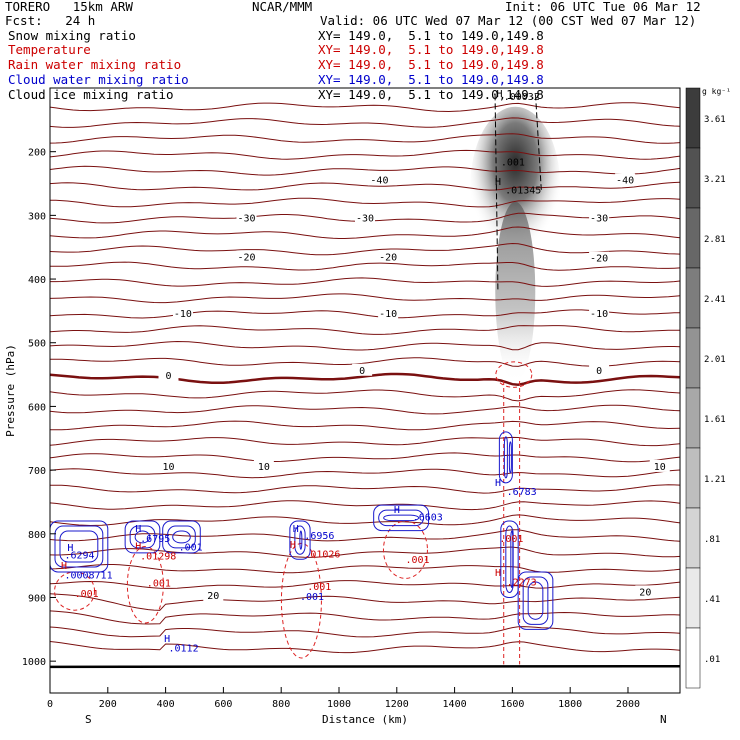 This screenshot has width=740, height=740. Describe the element at coordinates (281, 704) in the screenshot. I see `x-tick-label: 800` at that location.